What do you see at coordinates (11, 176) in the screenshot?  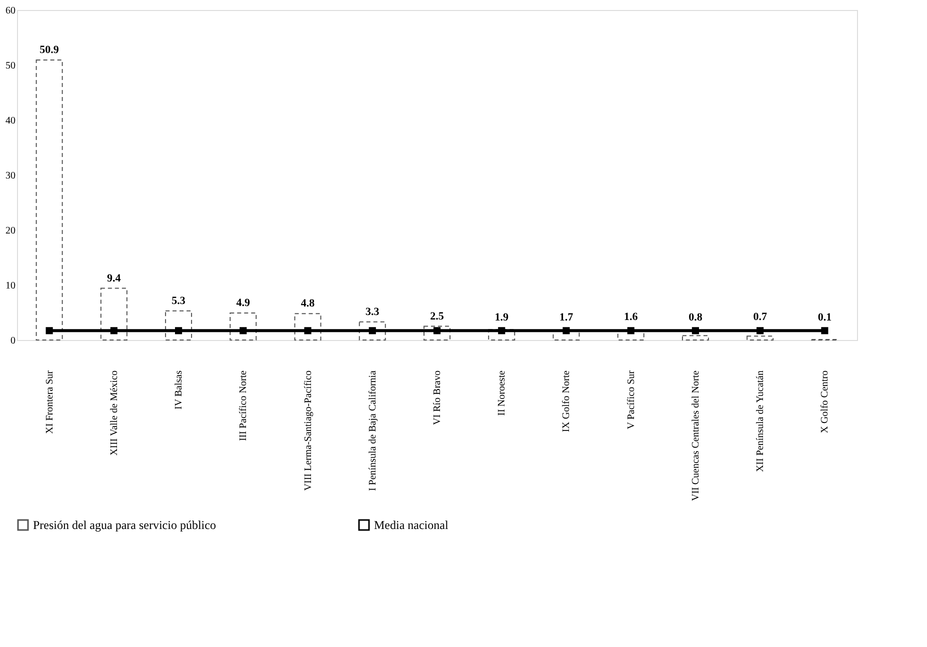 I see `y-tick-label: 30` at bounding box center [11, 176].